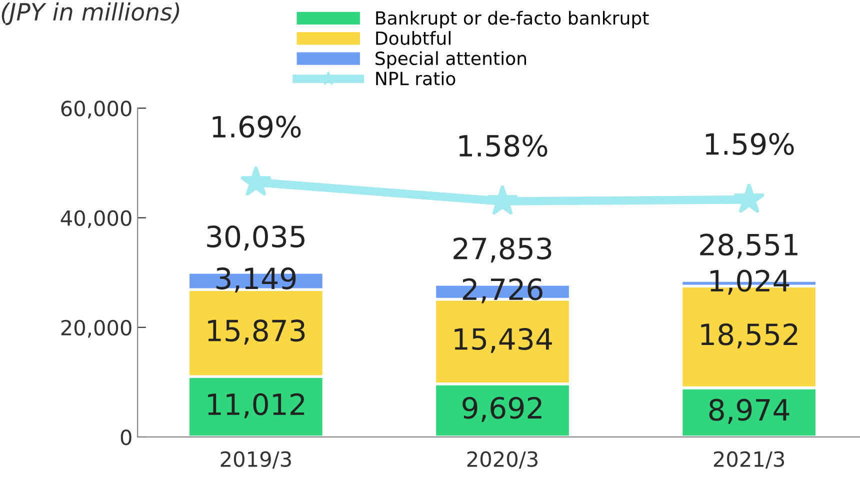 This screenshot has height=485, width=860. I want to click on y-tick-label: 60,000, so click(96, 109).